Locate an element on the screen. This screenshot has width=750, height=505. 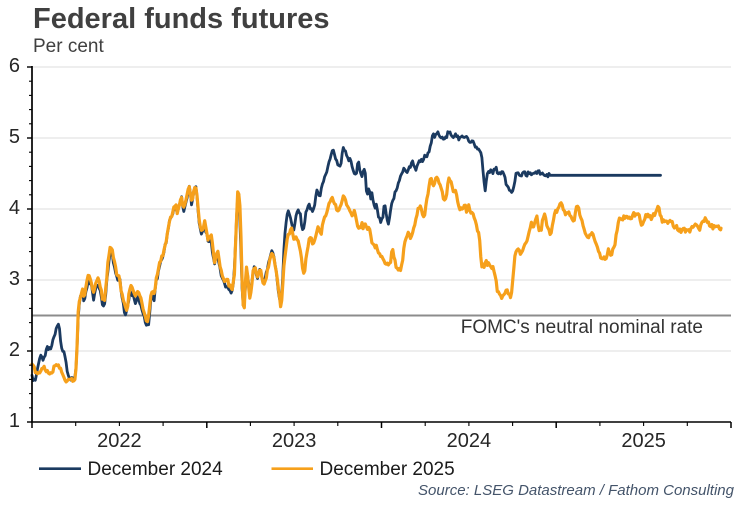
svg-text: 6 is located at coordinates (14, 66).